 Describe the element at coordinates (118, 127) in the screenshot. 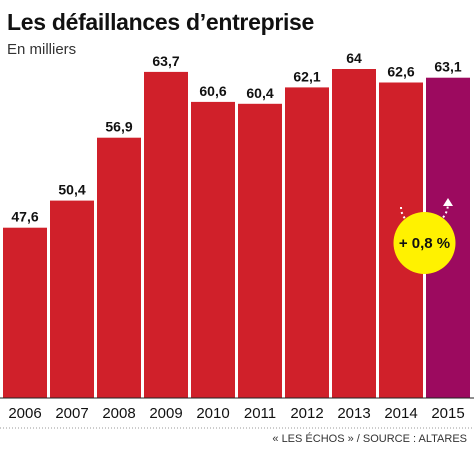

I see `value-label-2008: 56,9` at that location.